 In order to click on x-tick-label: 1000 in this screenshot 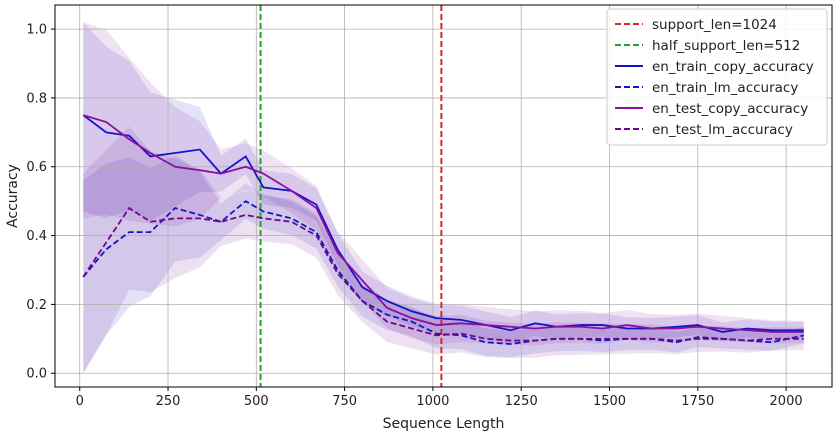, I will do `click(432, 401)`.